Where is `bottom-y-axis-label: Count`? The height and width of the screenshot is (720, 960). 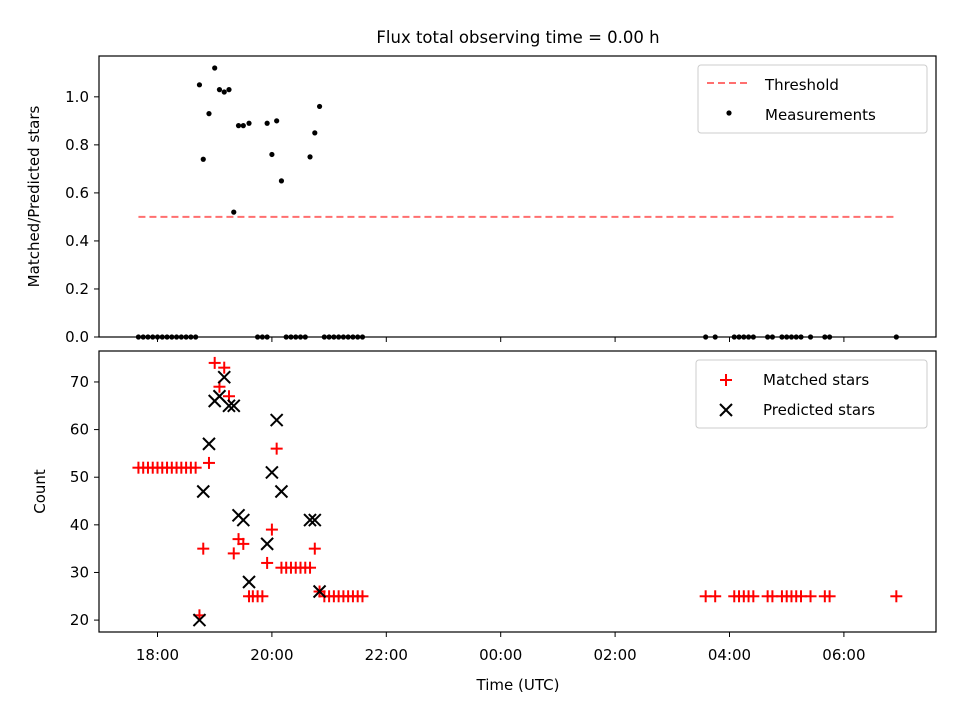
bottom-y-axis-label: Count is located at coordinates (40, 491).